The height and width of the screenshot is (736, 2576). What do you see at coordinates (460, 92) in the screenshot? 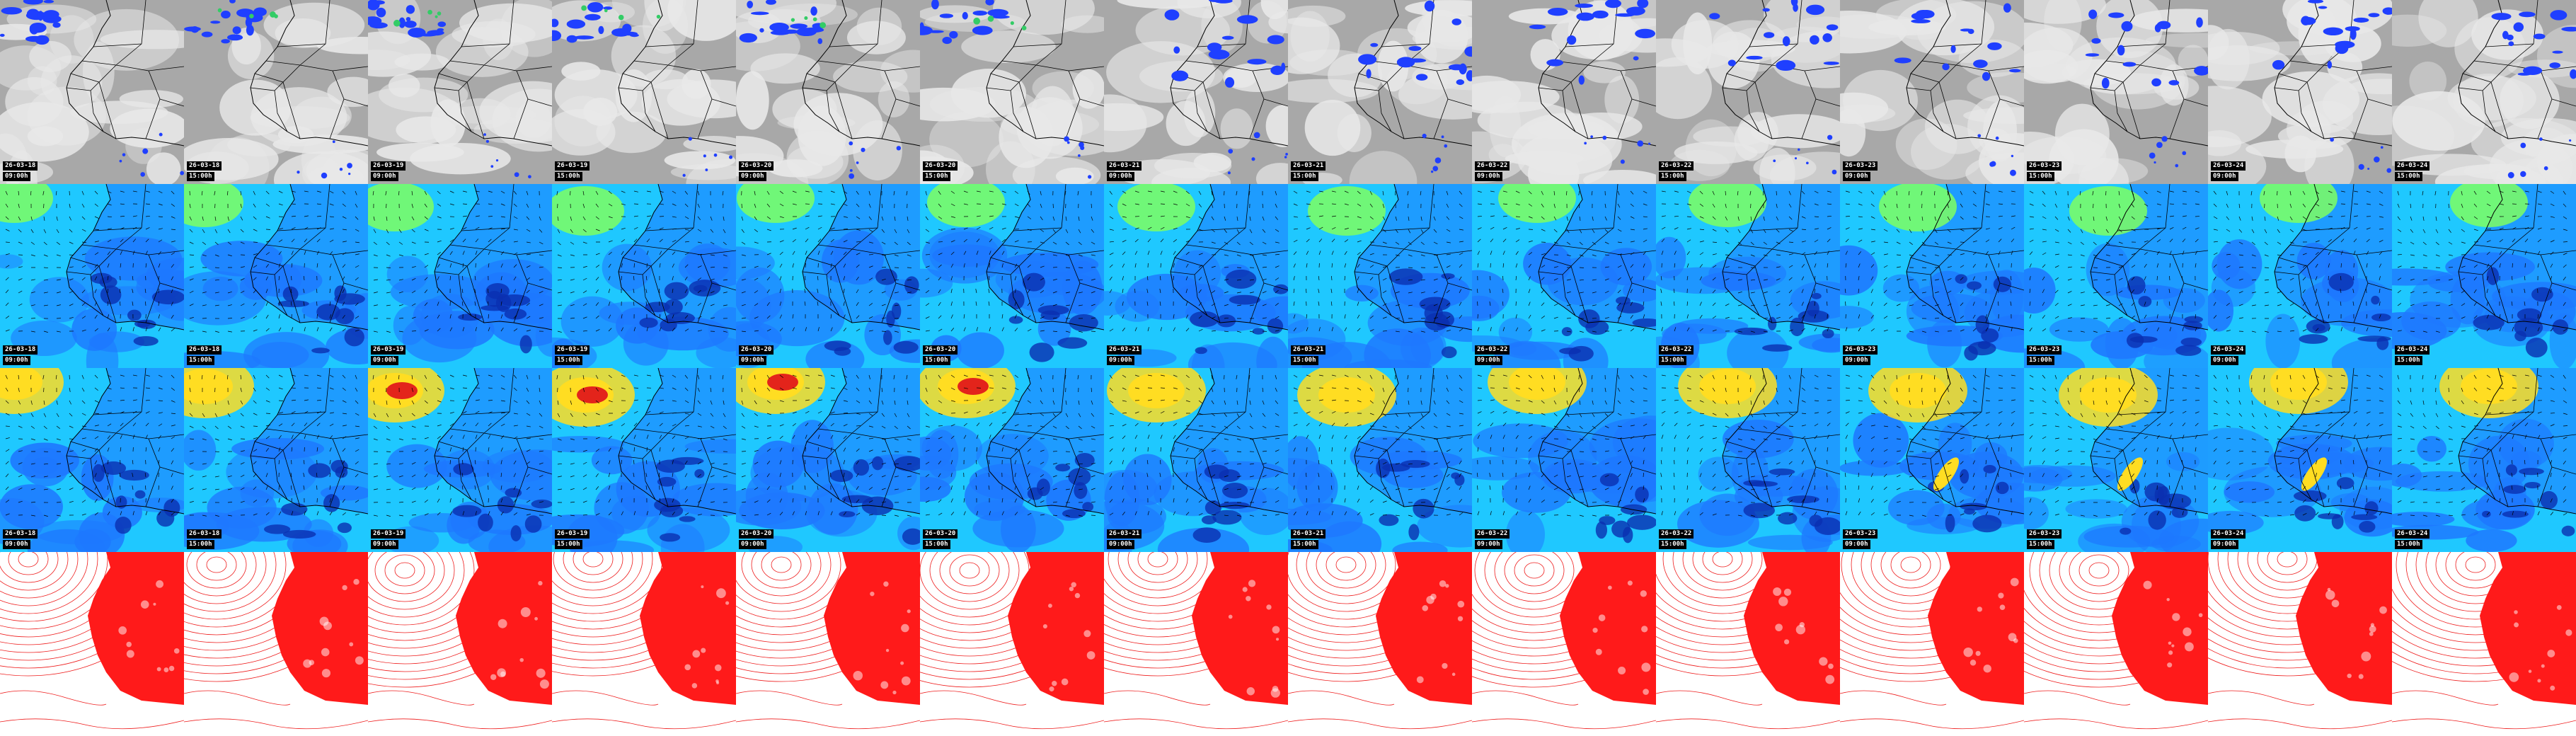
I see `map-panel-cloud: 26-03-19 09:00h` at bounding box center [460, 92].